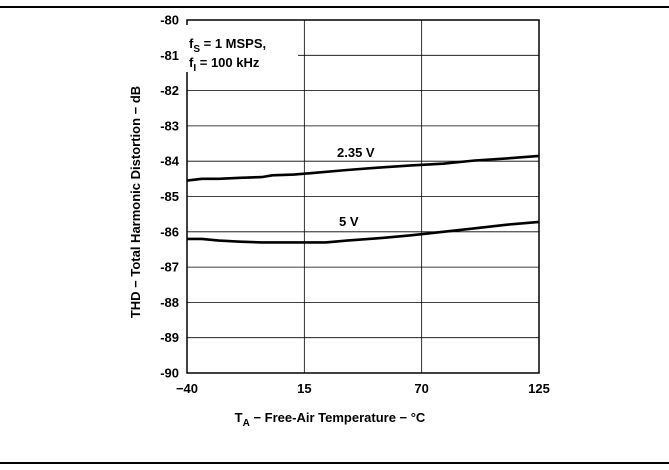  What do you see at coordinates (169, 337) in the screenshot?
I see `y-tick-label-9: -89` at bounding box center [169, 337].